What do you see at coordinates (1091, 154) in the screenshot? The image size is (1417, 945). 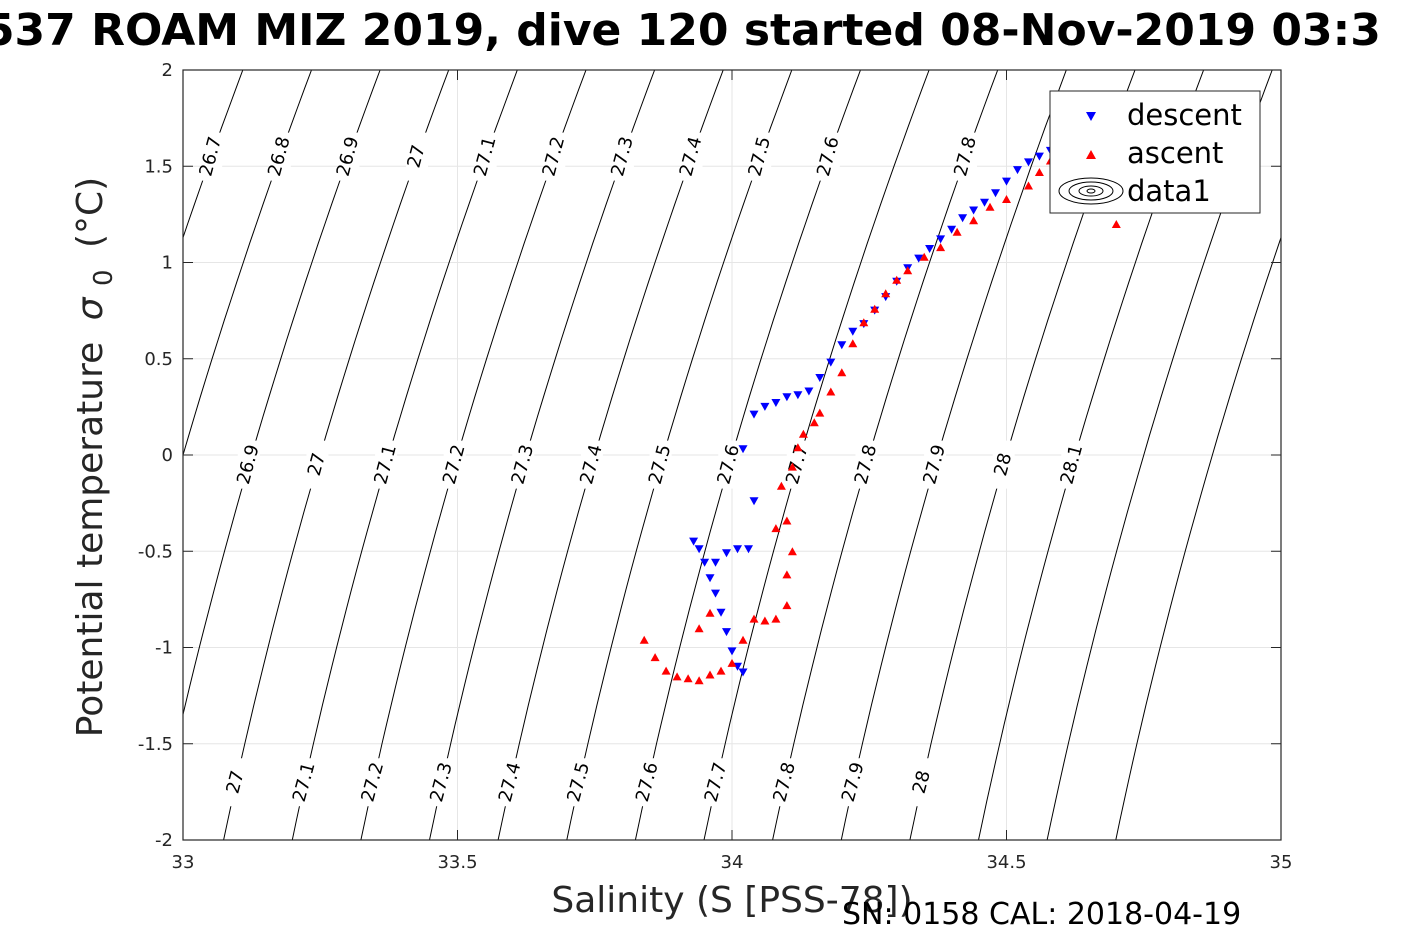 I see `legend-ascent-marker` at bounding box center [1091, 154].